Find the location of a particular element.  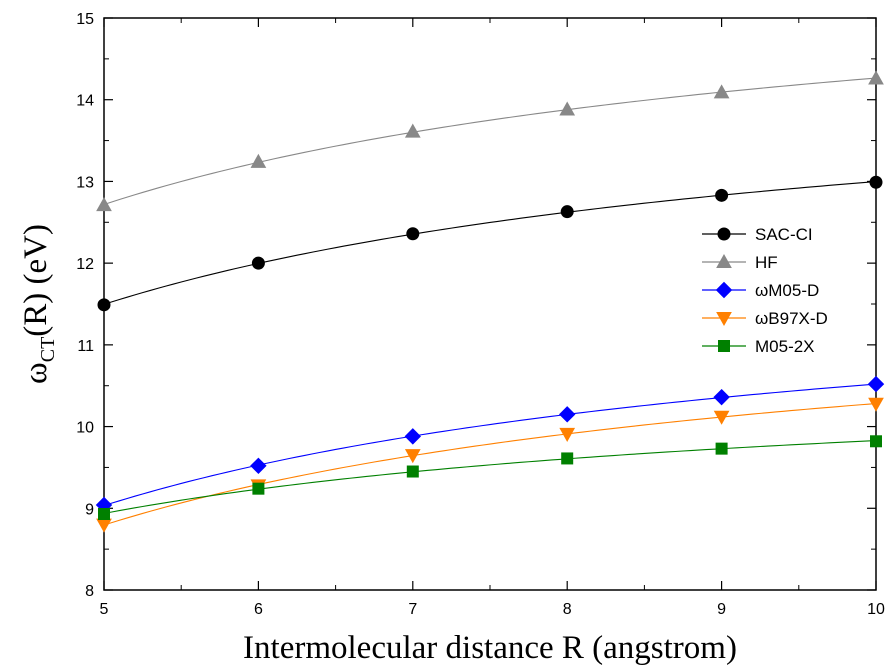

y-tick-label: 12 is located at coordinates (85, 264).